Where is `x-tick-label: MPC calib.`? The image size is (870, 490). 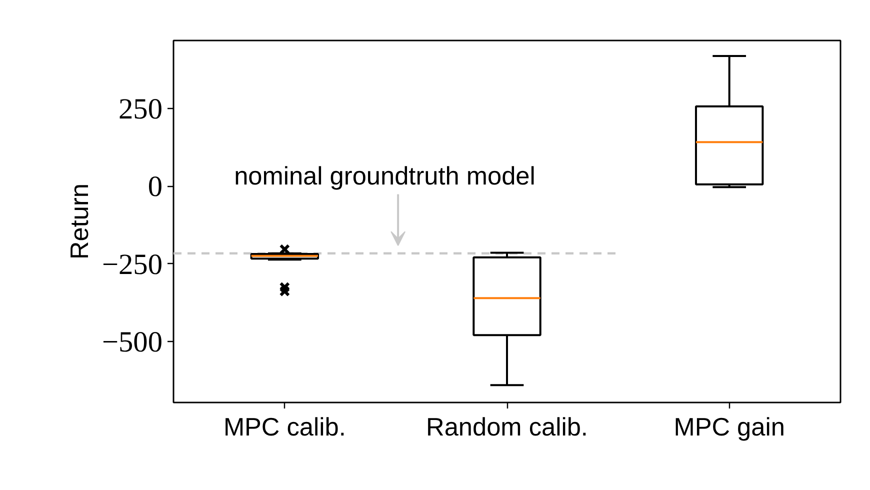
x-tick-label: MPC calib. is located at coordinates (284, 428).